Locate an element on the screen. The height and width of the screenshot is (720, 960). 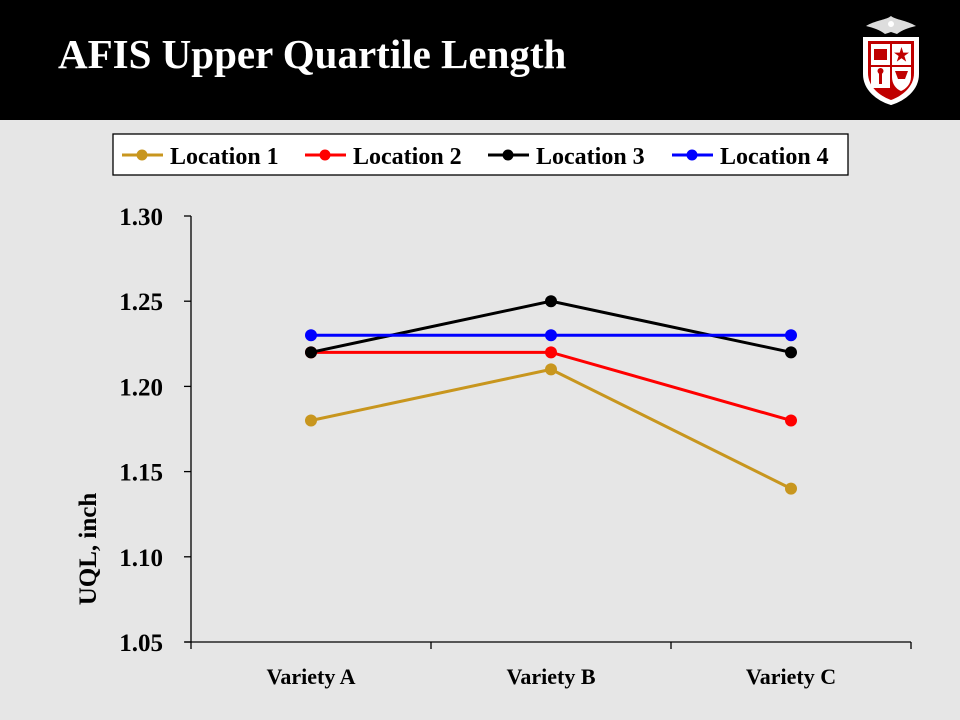
y-tick-label: 1.25 is located at coordinates (141, 302).